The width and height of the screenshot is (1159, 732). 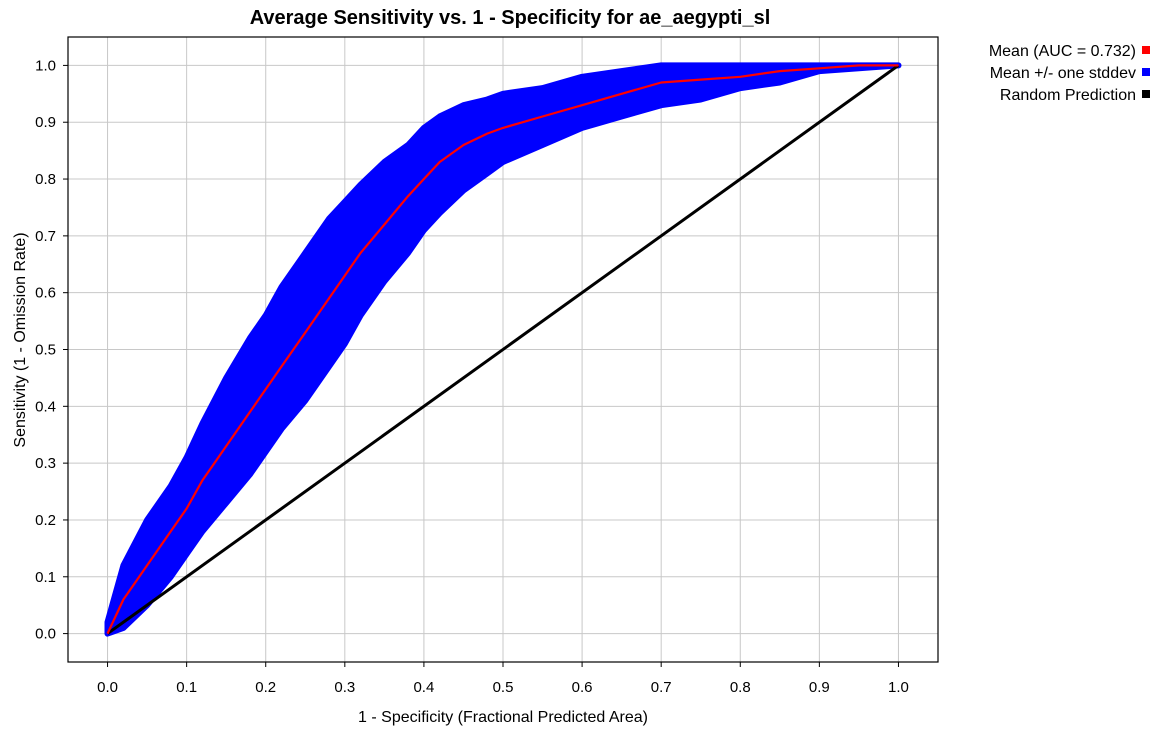 What do you see at coordinates (1068, 95) in the screenshot?
I see `legend-label: Random Prediction` at bounding box center [1068, 95].